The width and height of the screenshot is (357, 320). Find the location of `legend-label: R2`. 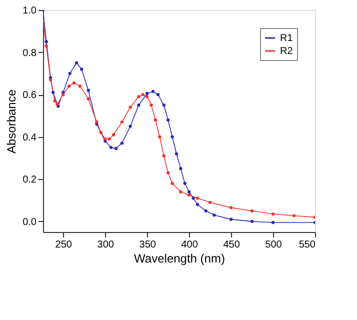

legend-label: R2 is located at coordinates (287, 51).